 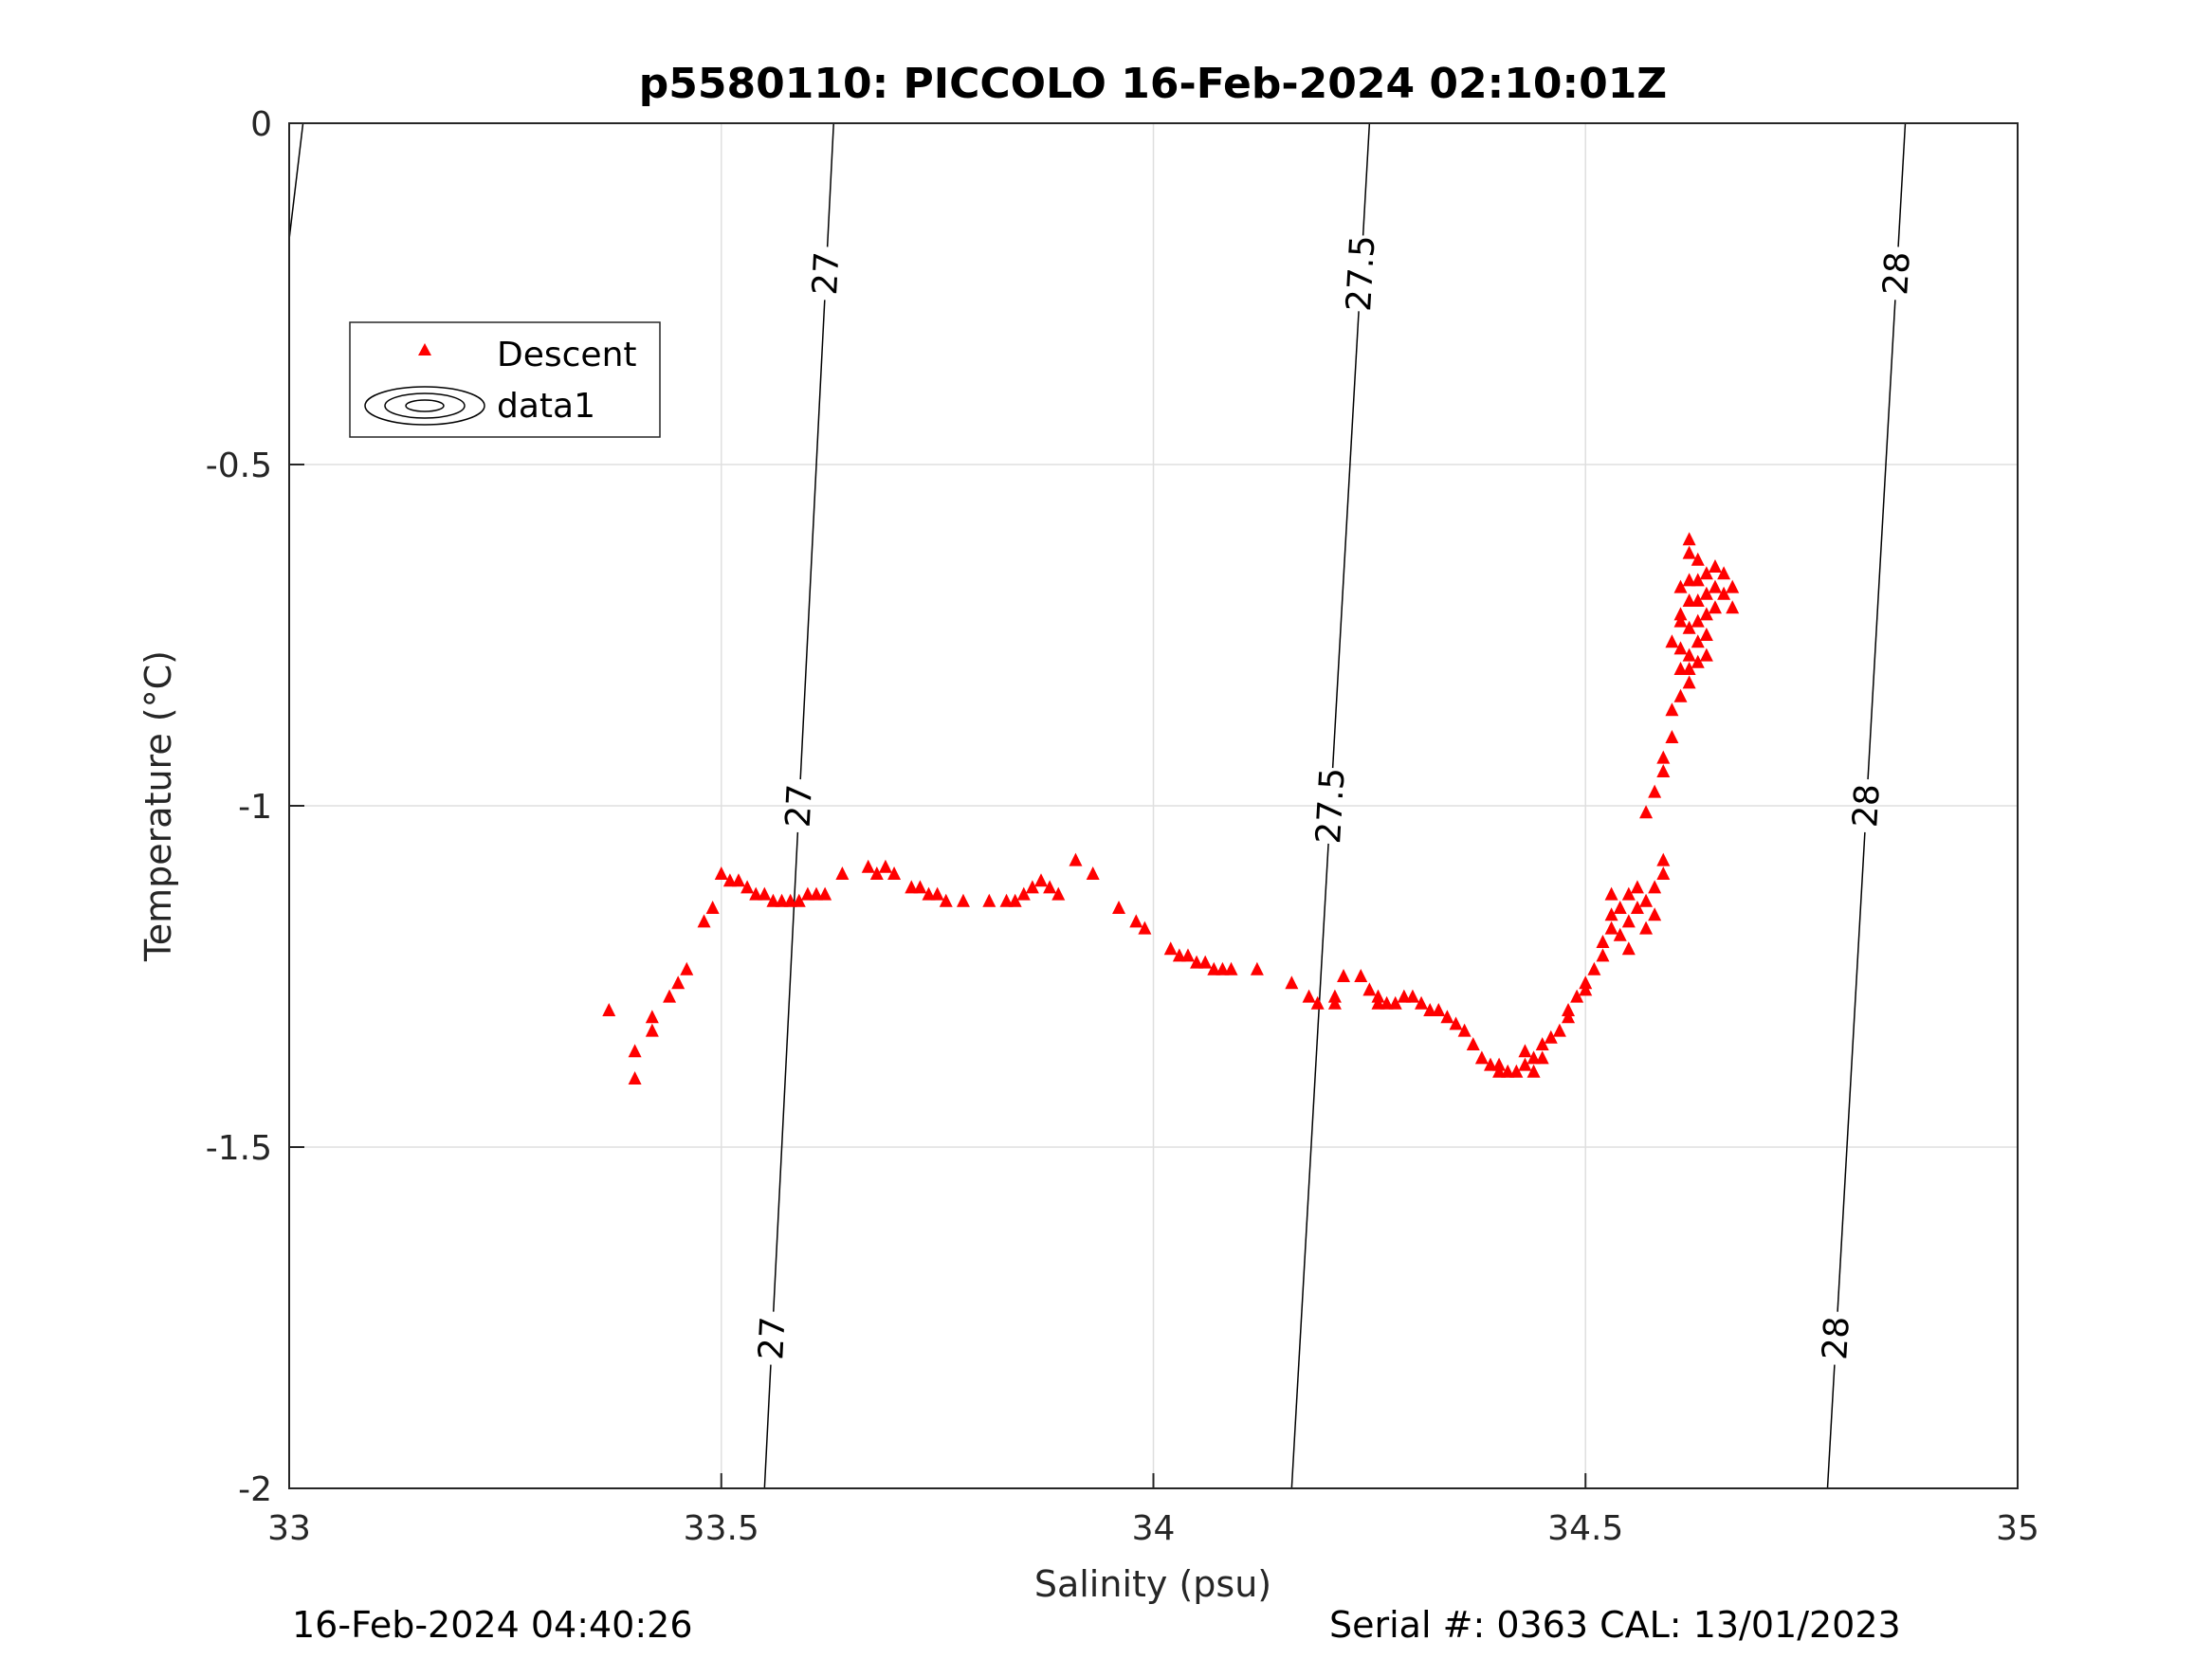 What do you see at coordinates (255, 1489) in the screenshot?
I see `y-tick-label: -2` at bounding box center [255, 1489].